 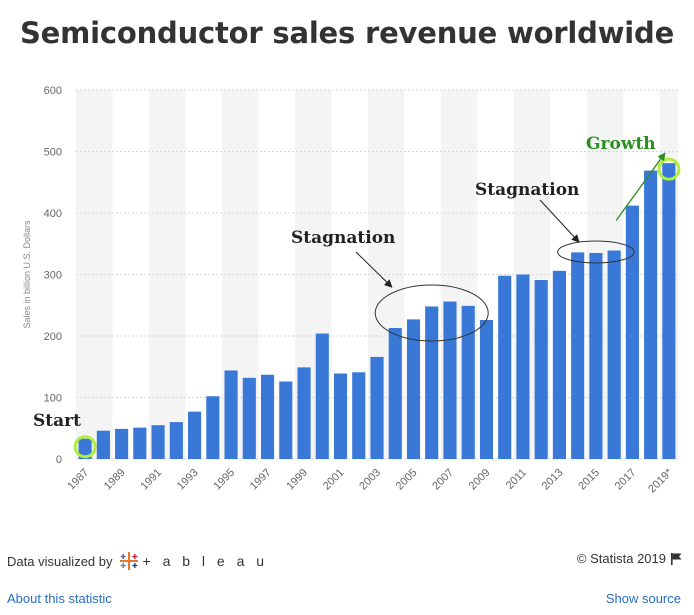 What do you see at coordinates (128, 561) in the screenshot?
I see `tableau-logo-icon` at bounding box center [128, 561].